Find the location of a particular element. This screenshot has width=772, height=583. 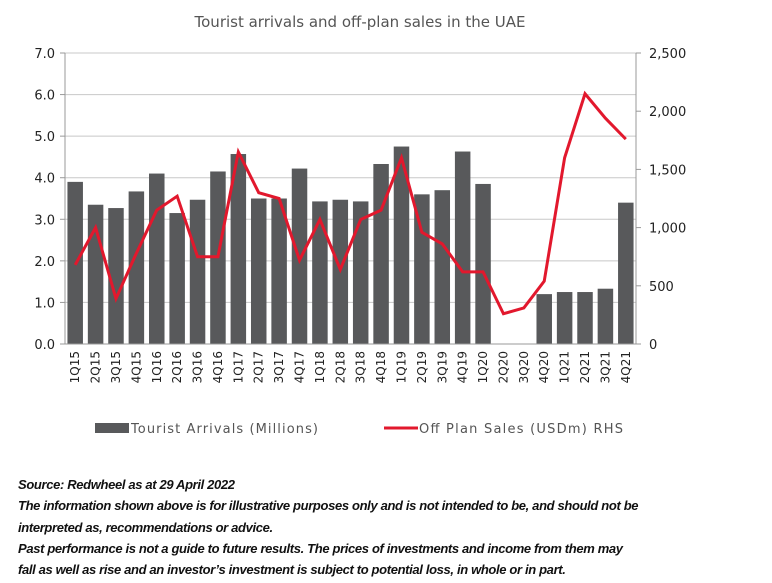

right-axis-ticks: 0 500 1,000 1,500 2,000 2,500 is located at coordinates (667, 200).